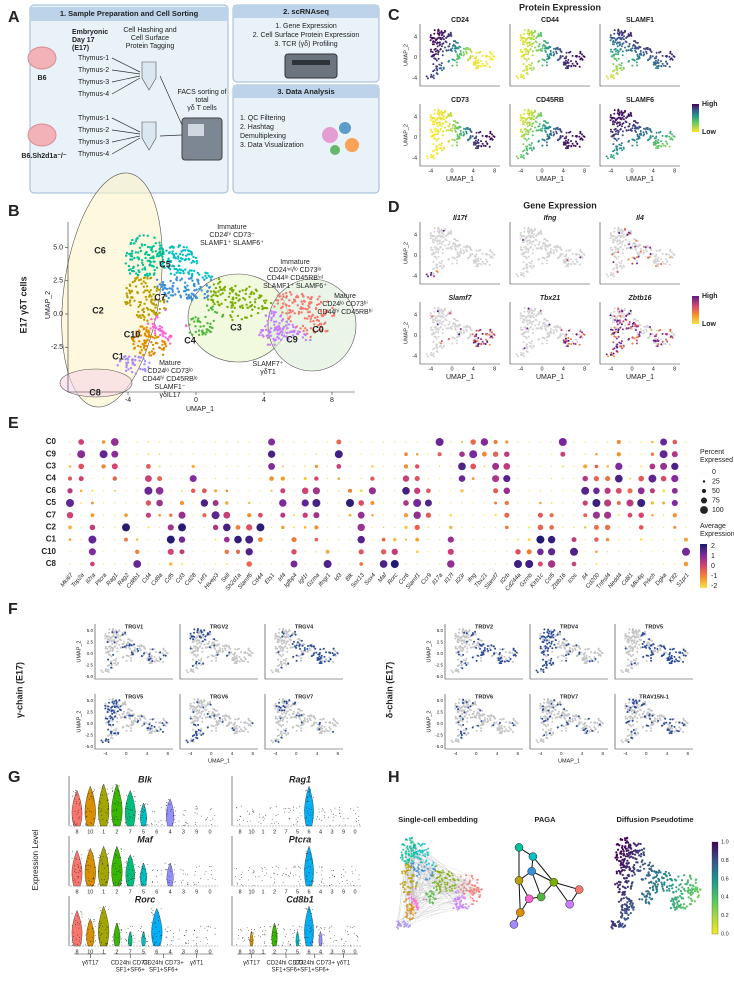  What do you see at coordinates (57, 347) in the screenshot?
I see `y-tick-label: -2.5` at bounding box center [57, 347].